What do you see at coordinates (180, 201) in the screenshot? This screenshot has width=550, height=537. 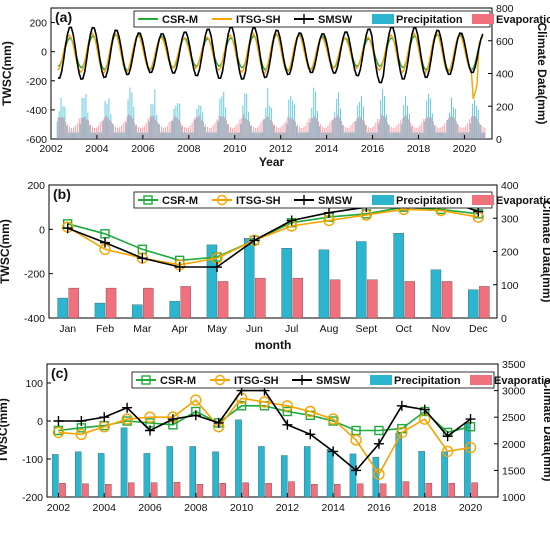 I see `legend-label: CSR-M` at bounding box center [180, 201].